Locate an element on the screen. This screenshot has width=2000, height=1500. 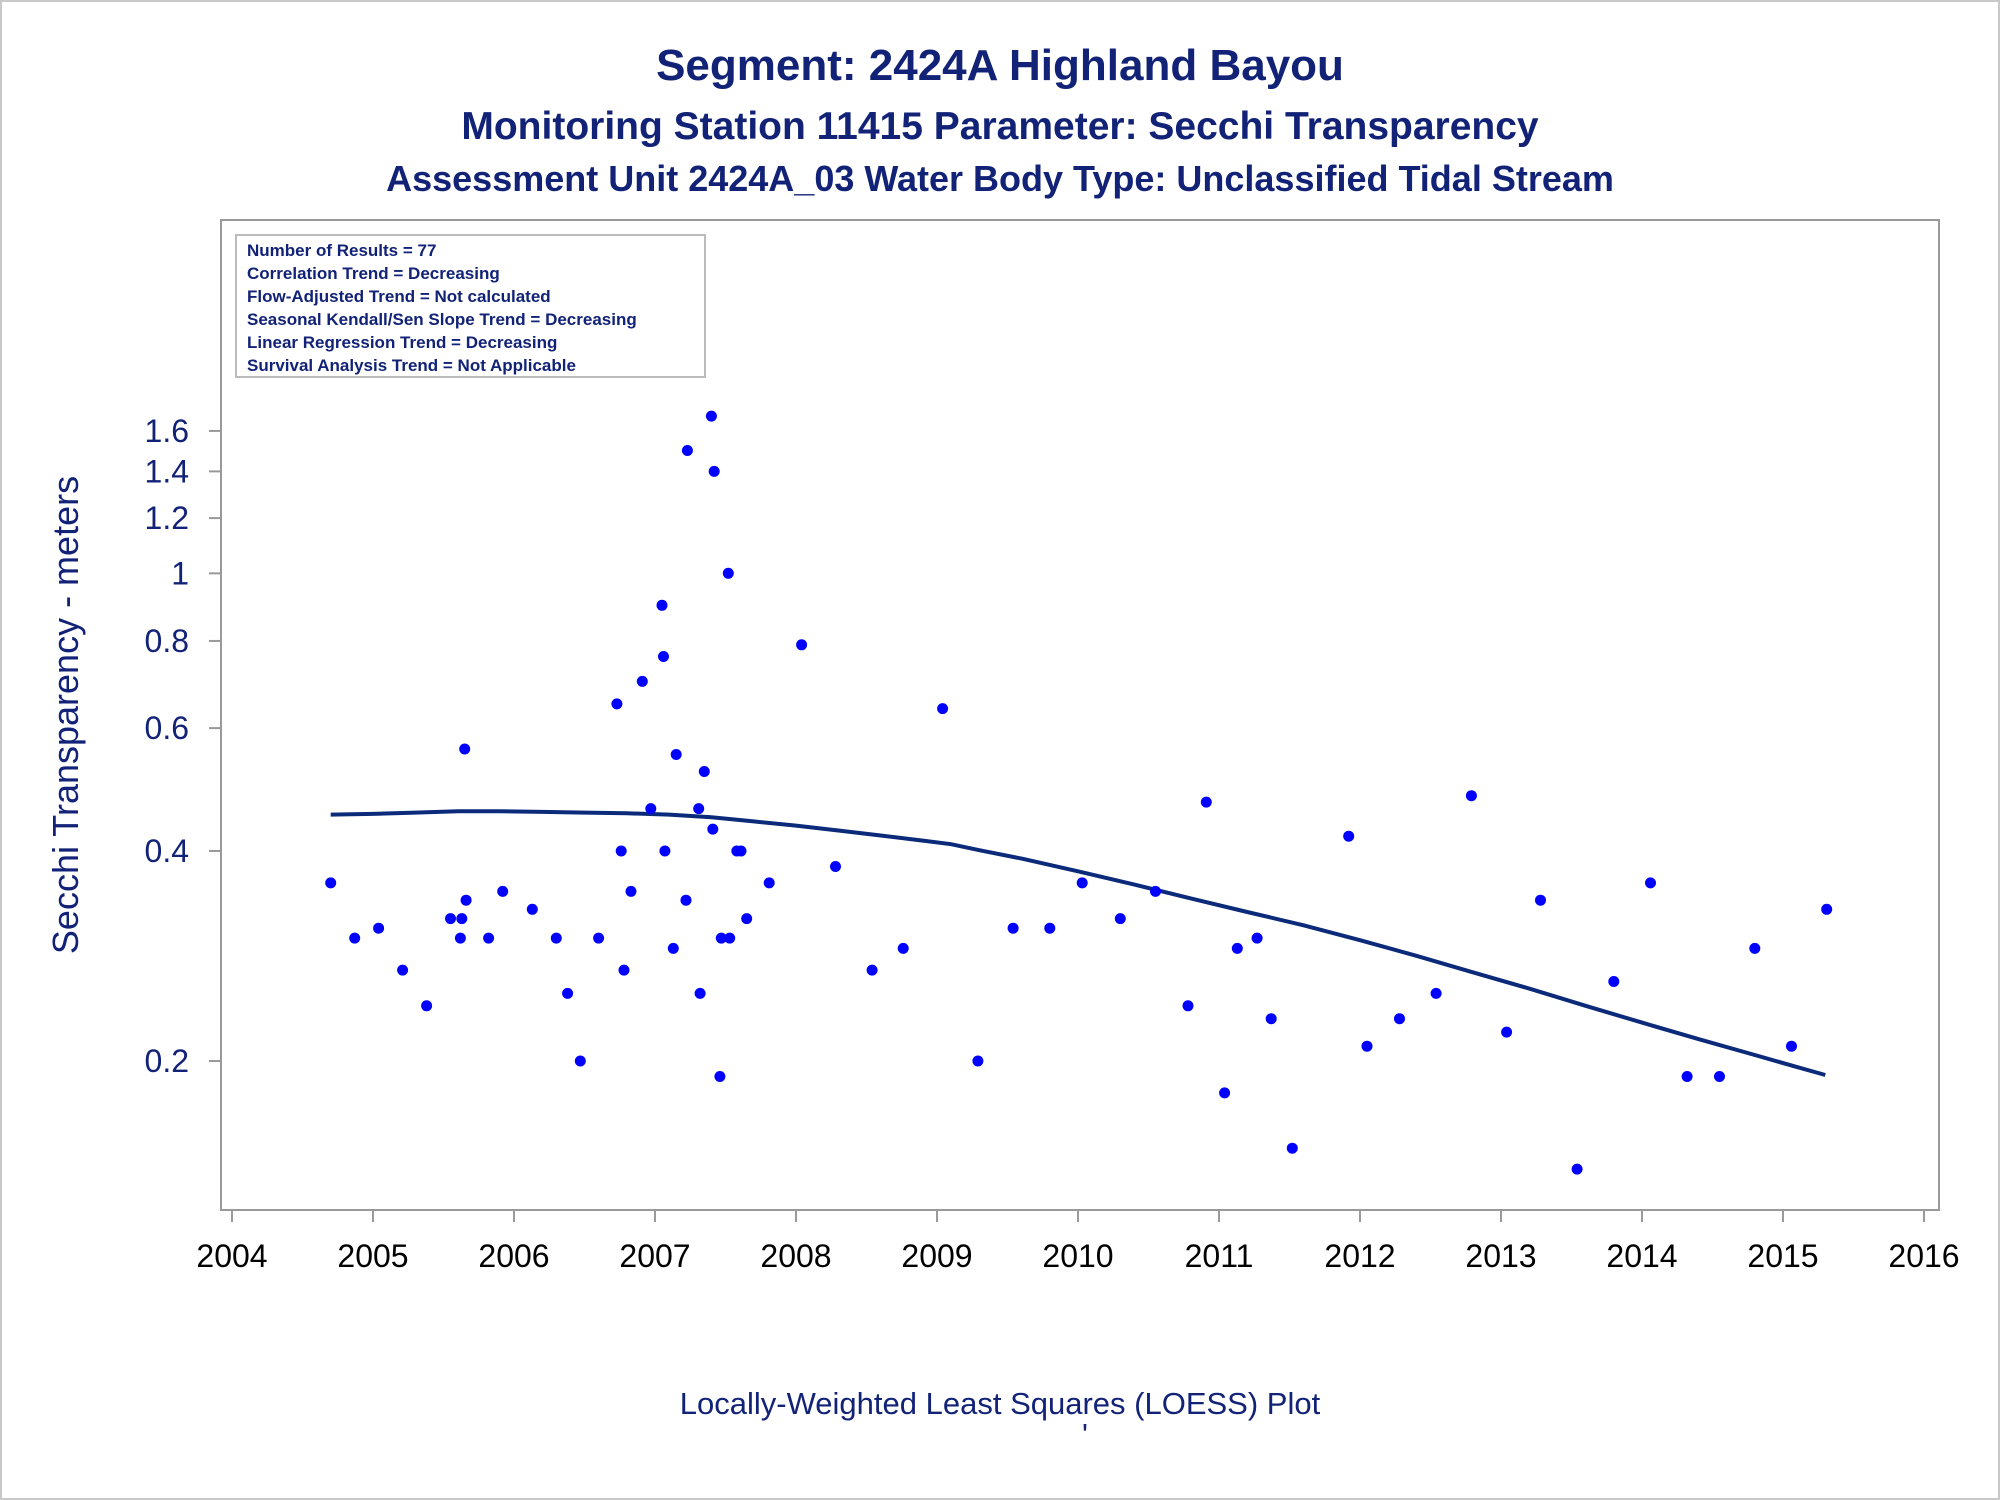
x-tick-label: 2010 is located at coordinates (1077, 1256).